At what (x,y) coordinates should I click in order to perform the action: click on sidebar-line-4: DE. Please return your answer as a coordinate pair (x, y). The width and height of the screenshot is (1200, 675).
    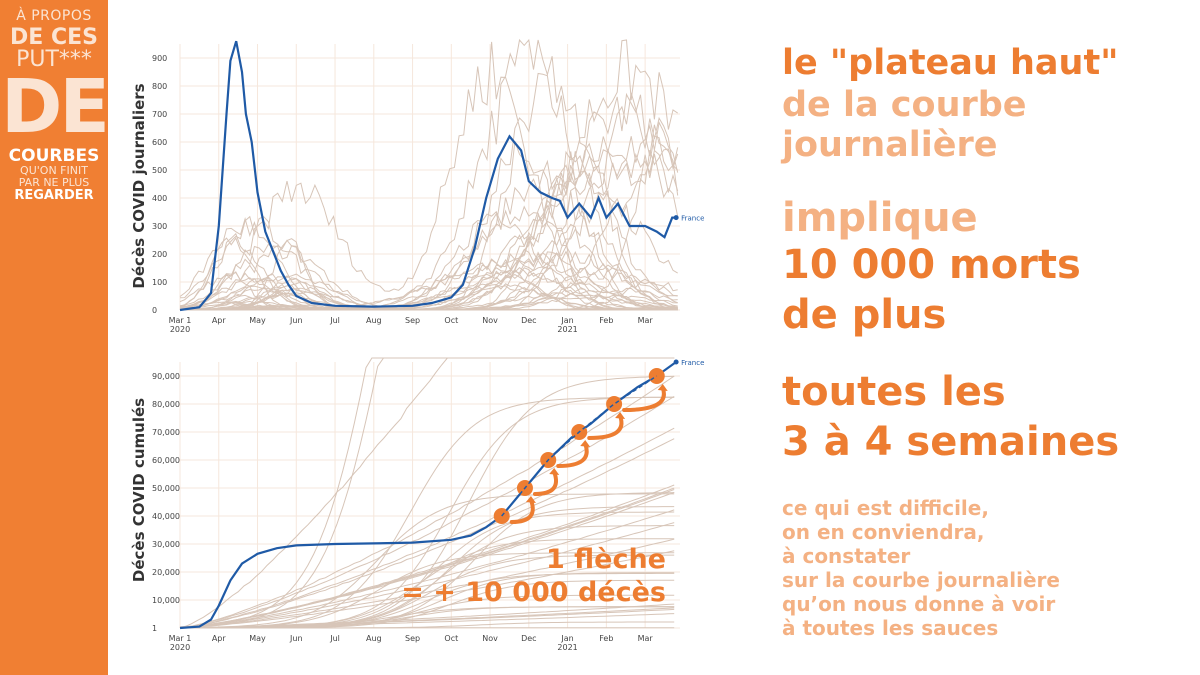
    Looking at the image, I should click on (55, 107).